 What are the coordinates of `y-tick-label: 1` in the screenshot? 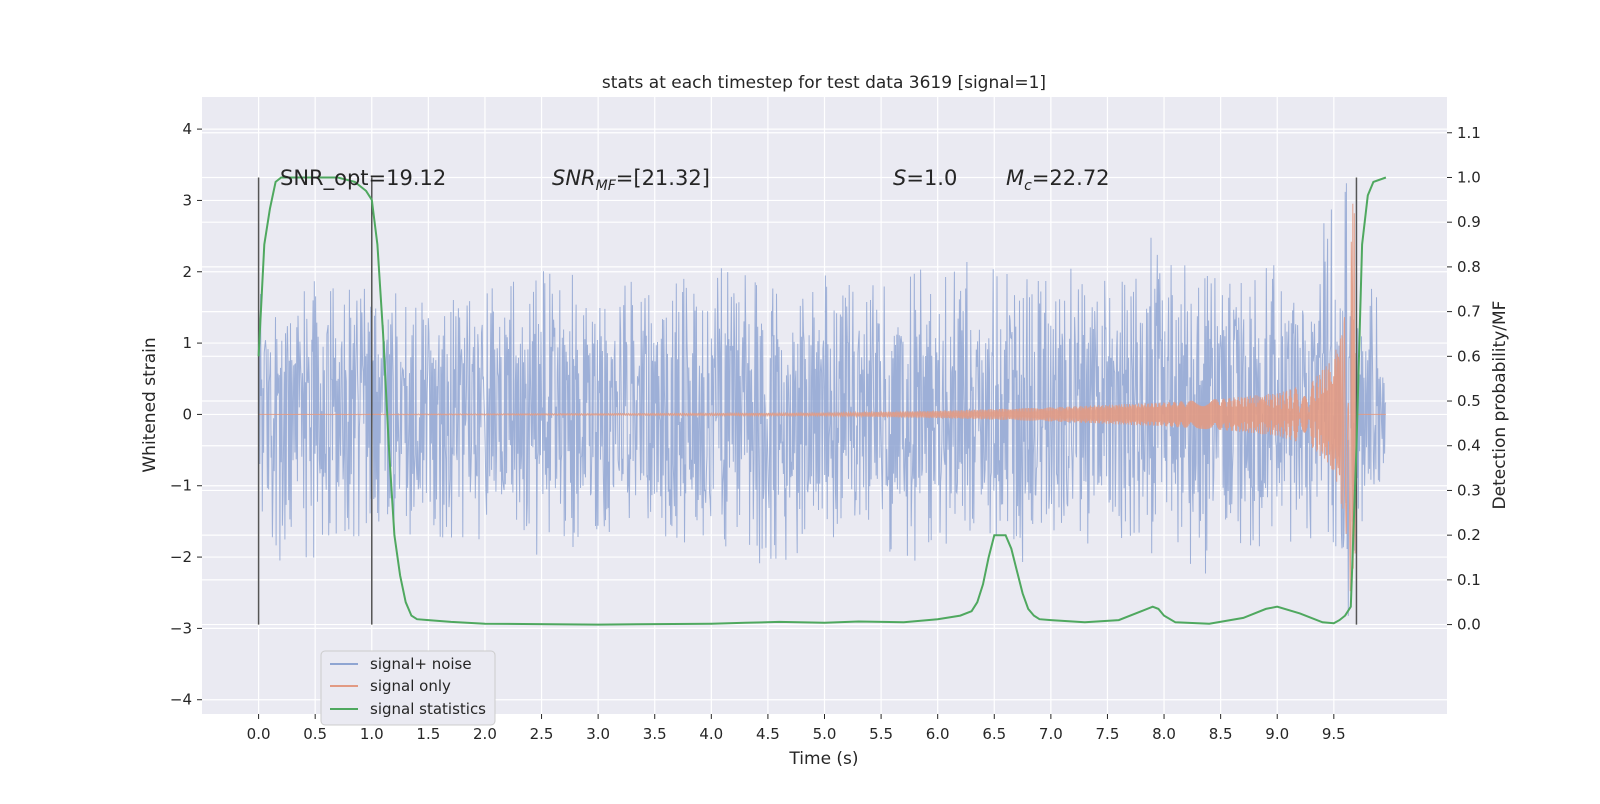 It's located at (187, 343).